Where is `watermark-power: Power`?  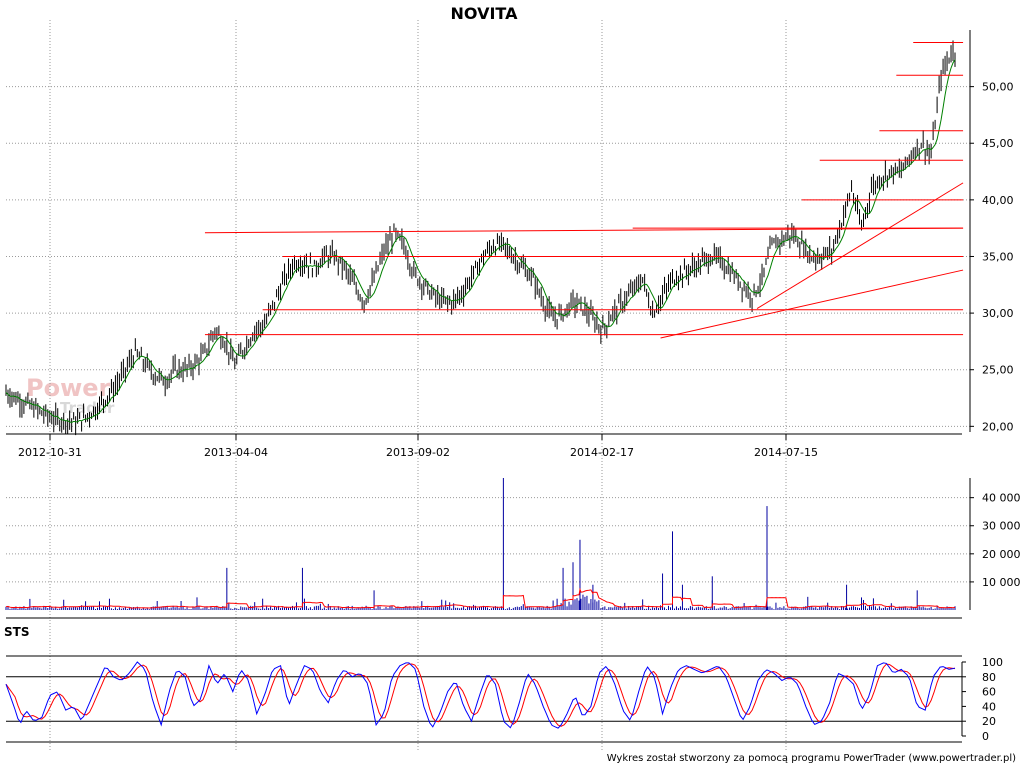
watermark-power: Power is located at coordinates (68, 388).